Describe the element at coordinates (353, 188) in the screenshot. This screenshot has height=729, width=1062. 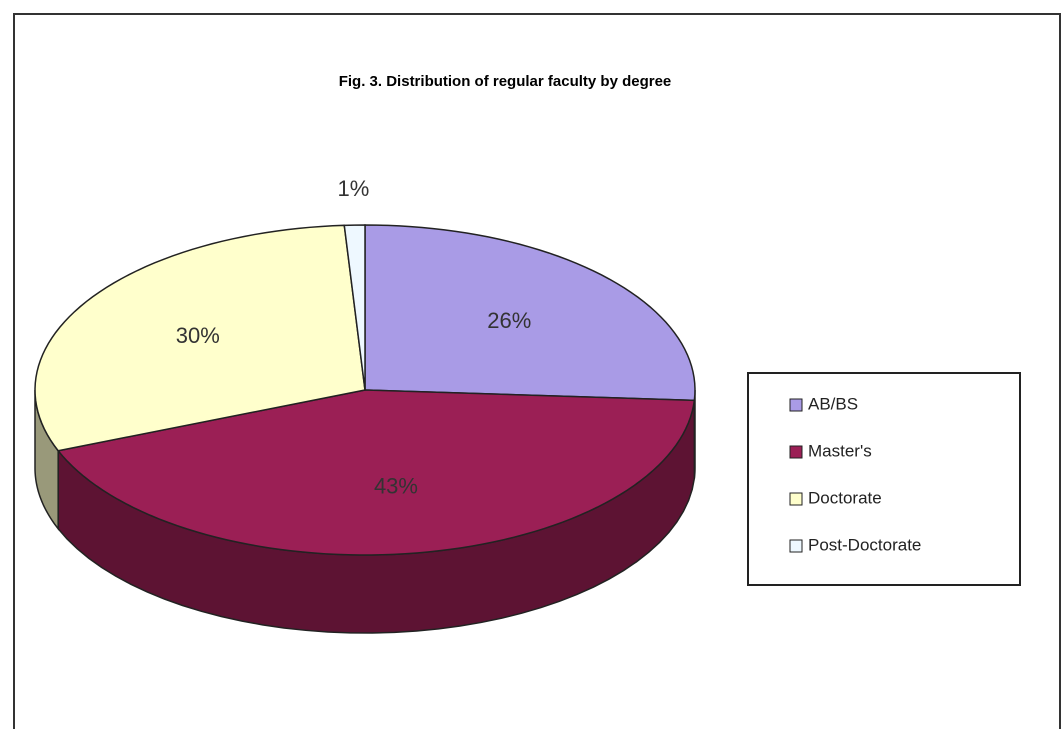
I see `data-label: 1%` at that location.